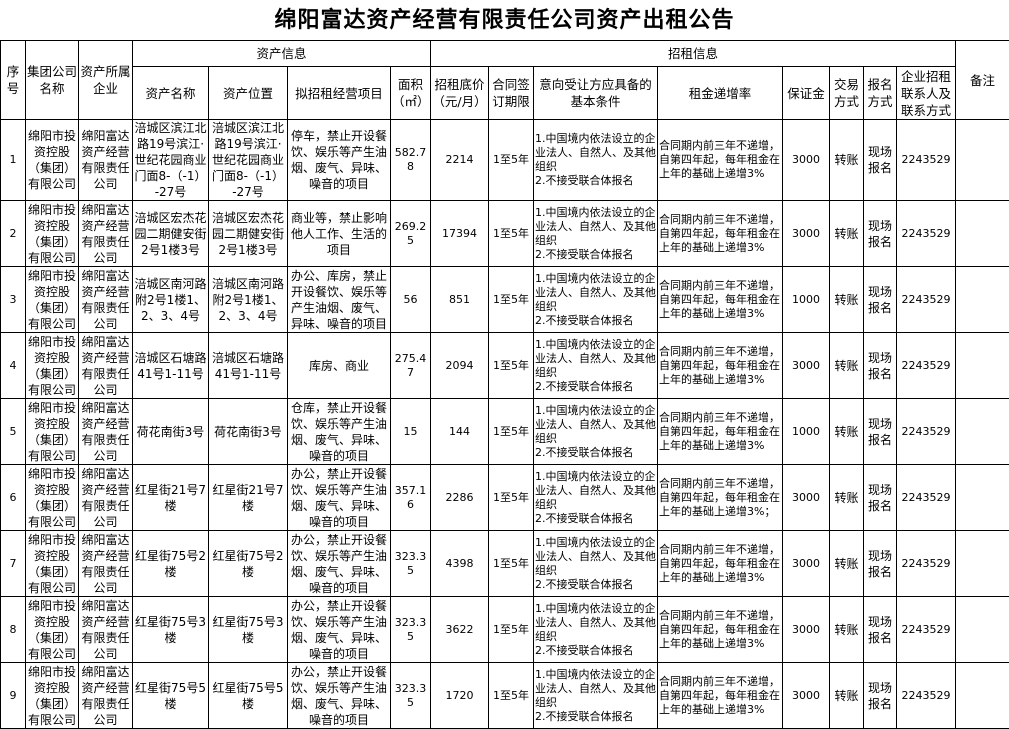 The image size is (1009, 729). I want to click on cell-base-price: 144, so click(460, 432).